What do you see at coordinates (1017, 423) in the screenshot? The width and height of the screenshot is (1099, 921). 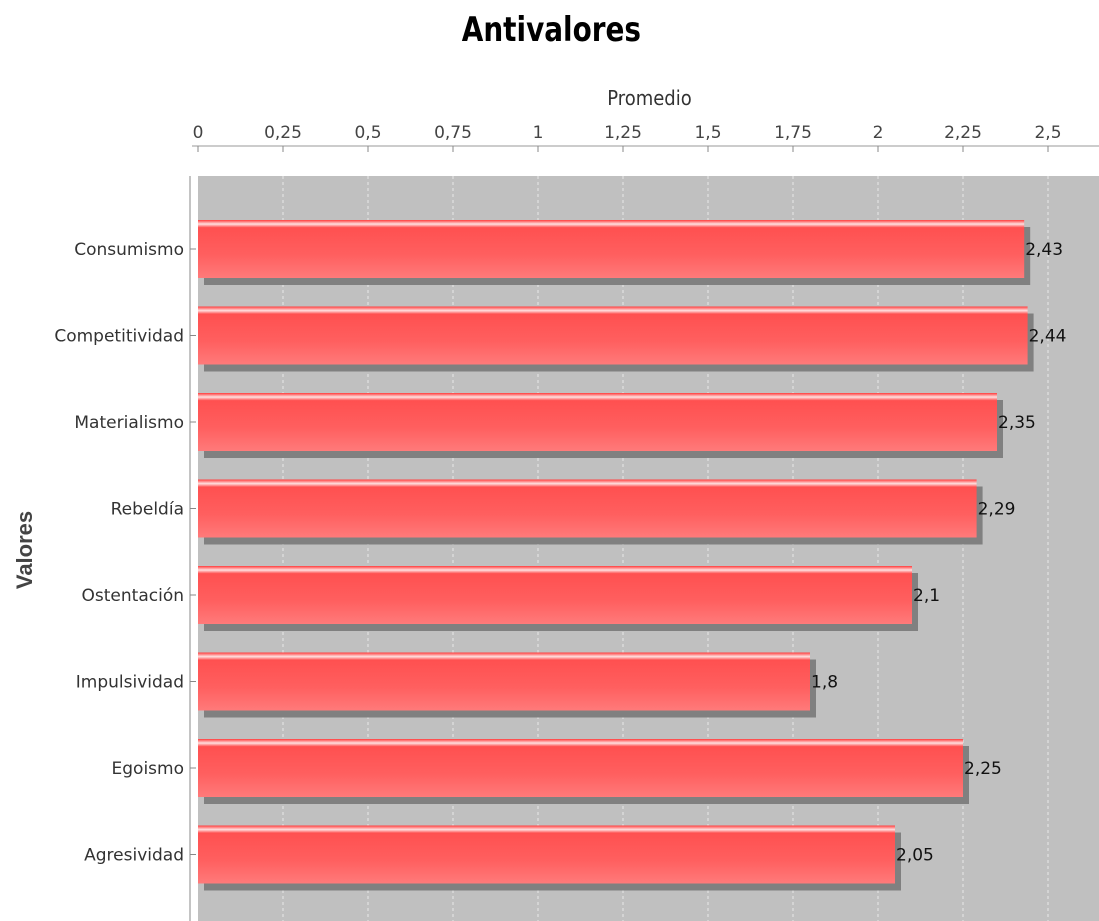 I see `value-label: 2,35` at bounding box center [1017, 423].